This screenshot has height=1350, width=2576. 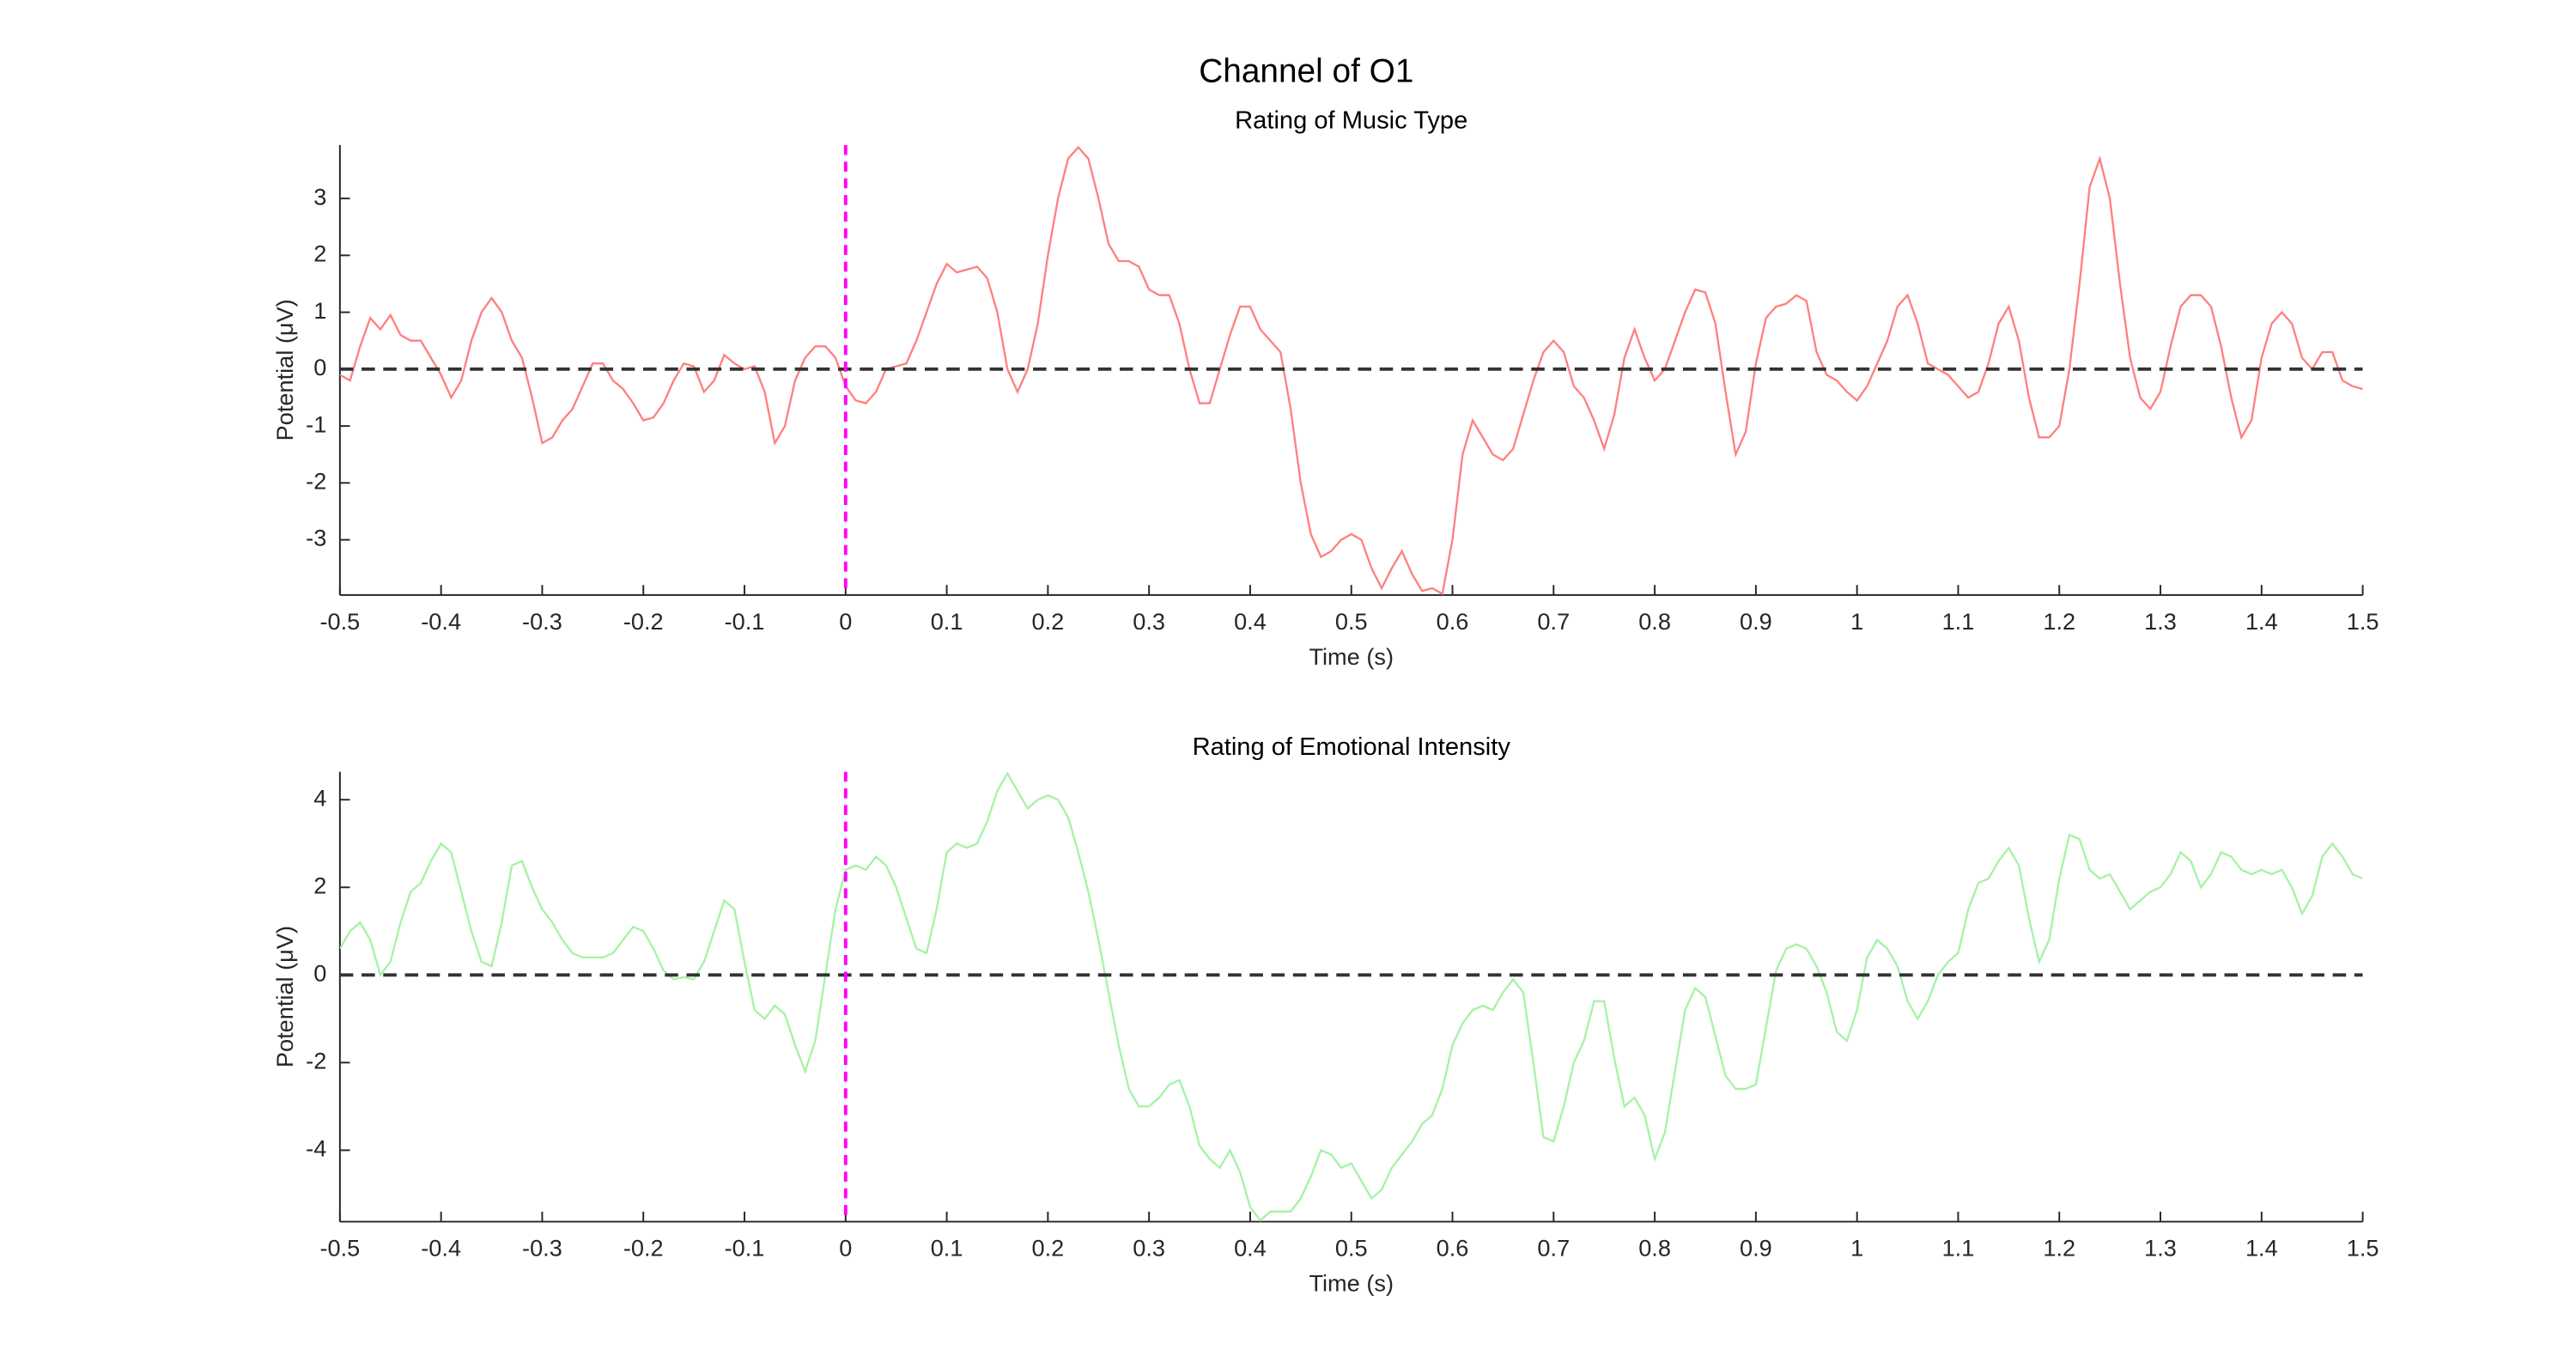 What do you see at coordinates (316, 538) in the screenshot?
I see `y-tick-label: -3` at bounding box center [316, 538].